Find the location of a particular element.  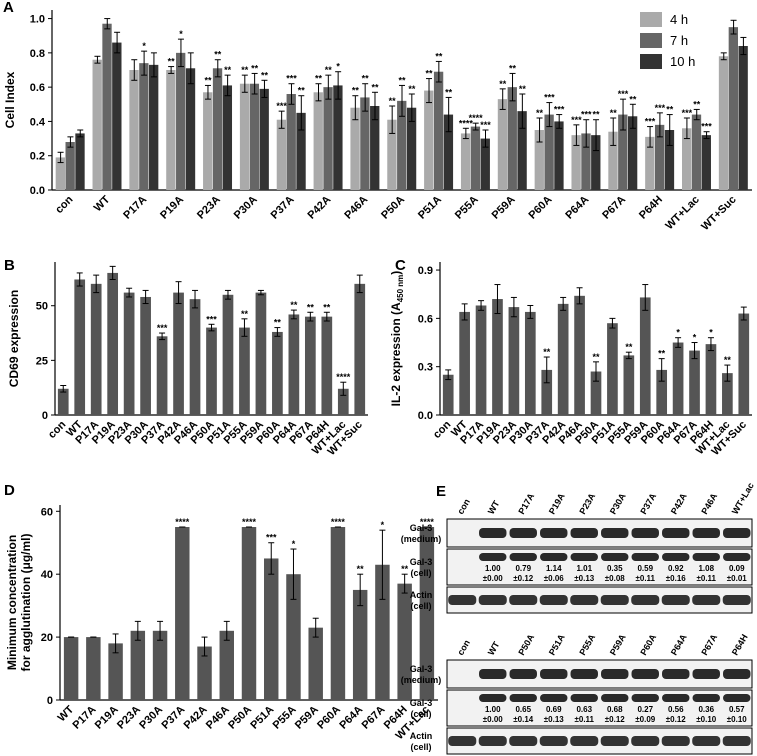

panel-label: D is located at coordinates (9, 490).